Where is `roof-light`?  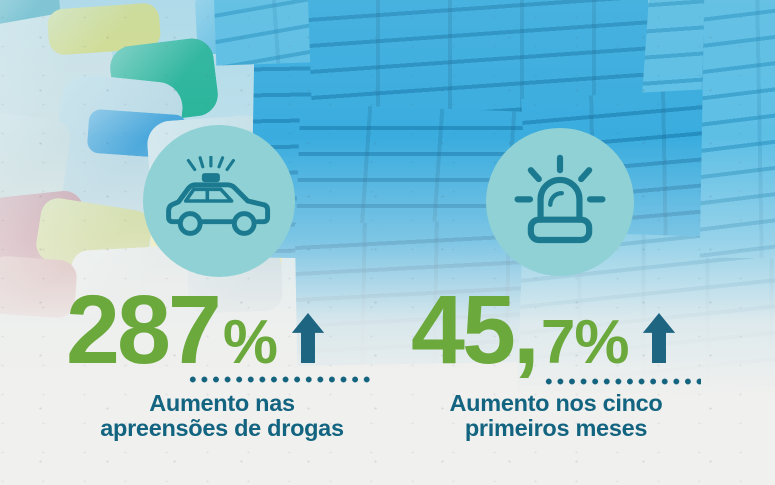 roof-light is located at coordinates (210, 178).